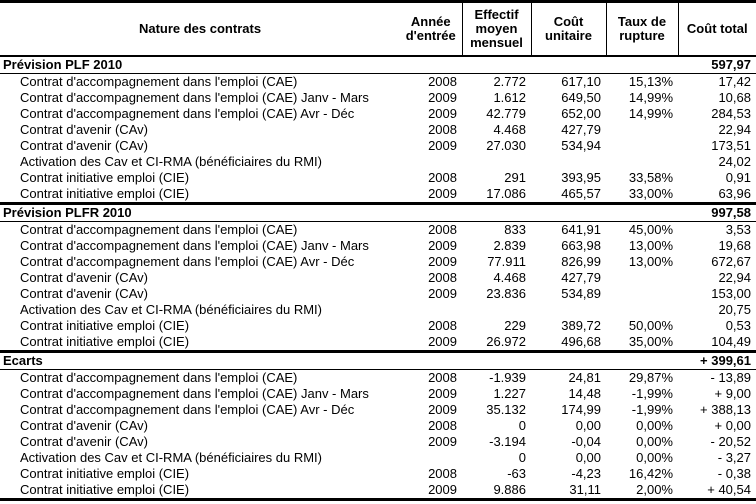 The height and width of the screenshot is (504, 756). What do you see at coordinates (650, 193) in the screenshot?
I see `cell-taux-rupture: 33,00%` at bounding box center [650, 193].